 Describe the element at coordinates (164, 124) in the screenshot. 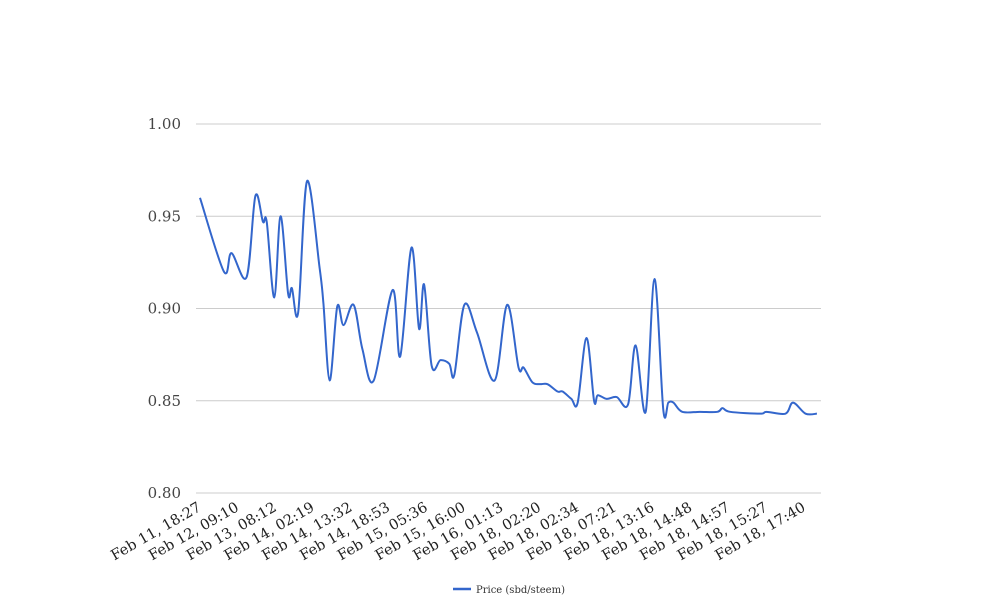

I see `y-tick-label: 1.00` at that location.